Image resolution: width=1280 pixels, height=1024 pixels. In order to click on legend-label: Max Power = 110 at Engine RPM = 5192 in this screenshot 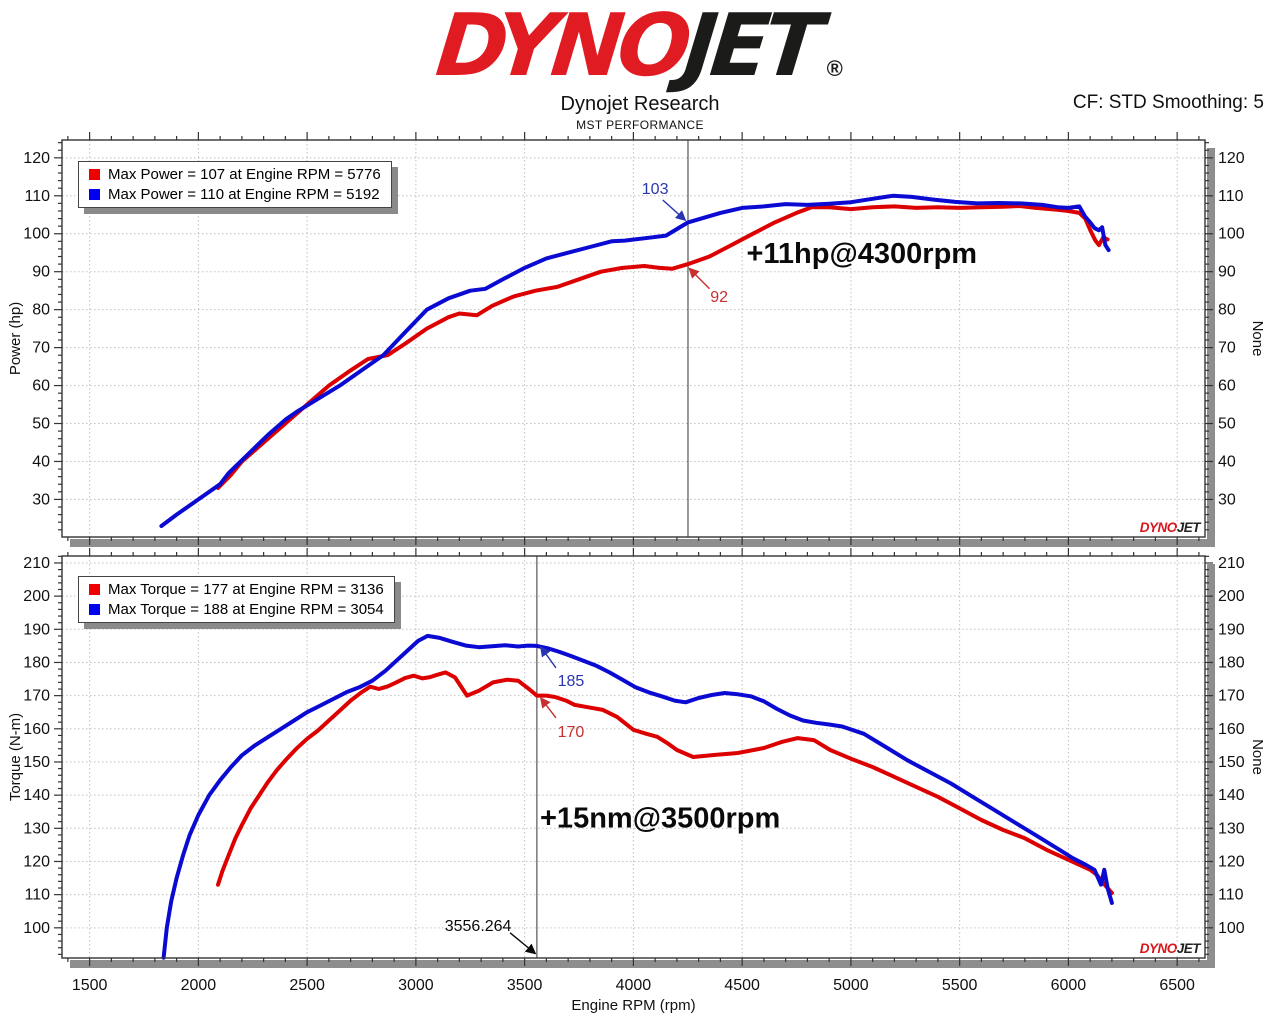, I will do `click(244, 194)`.